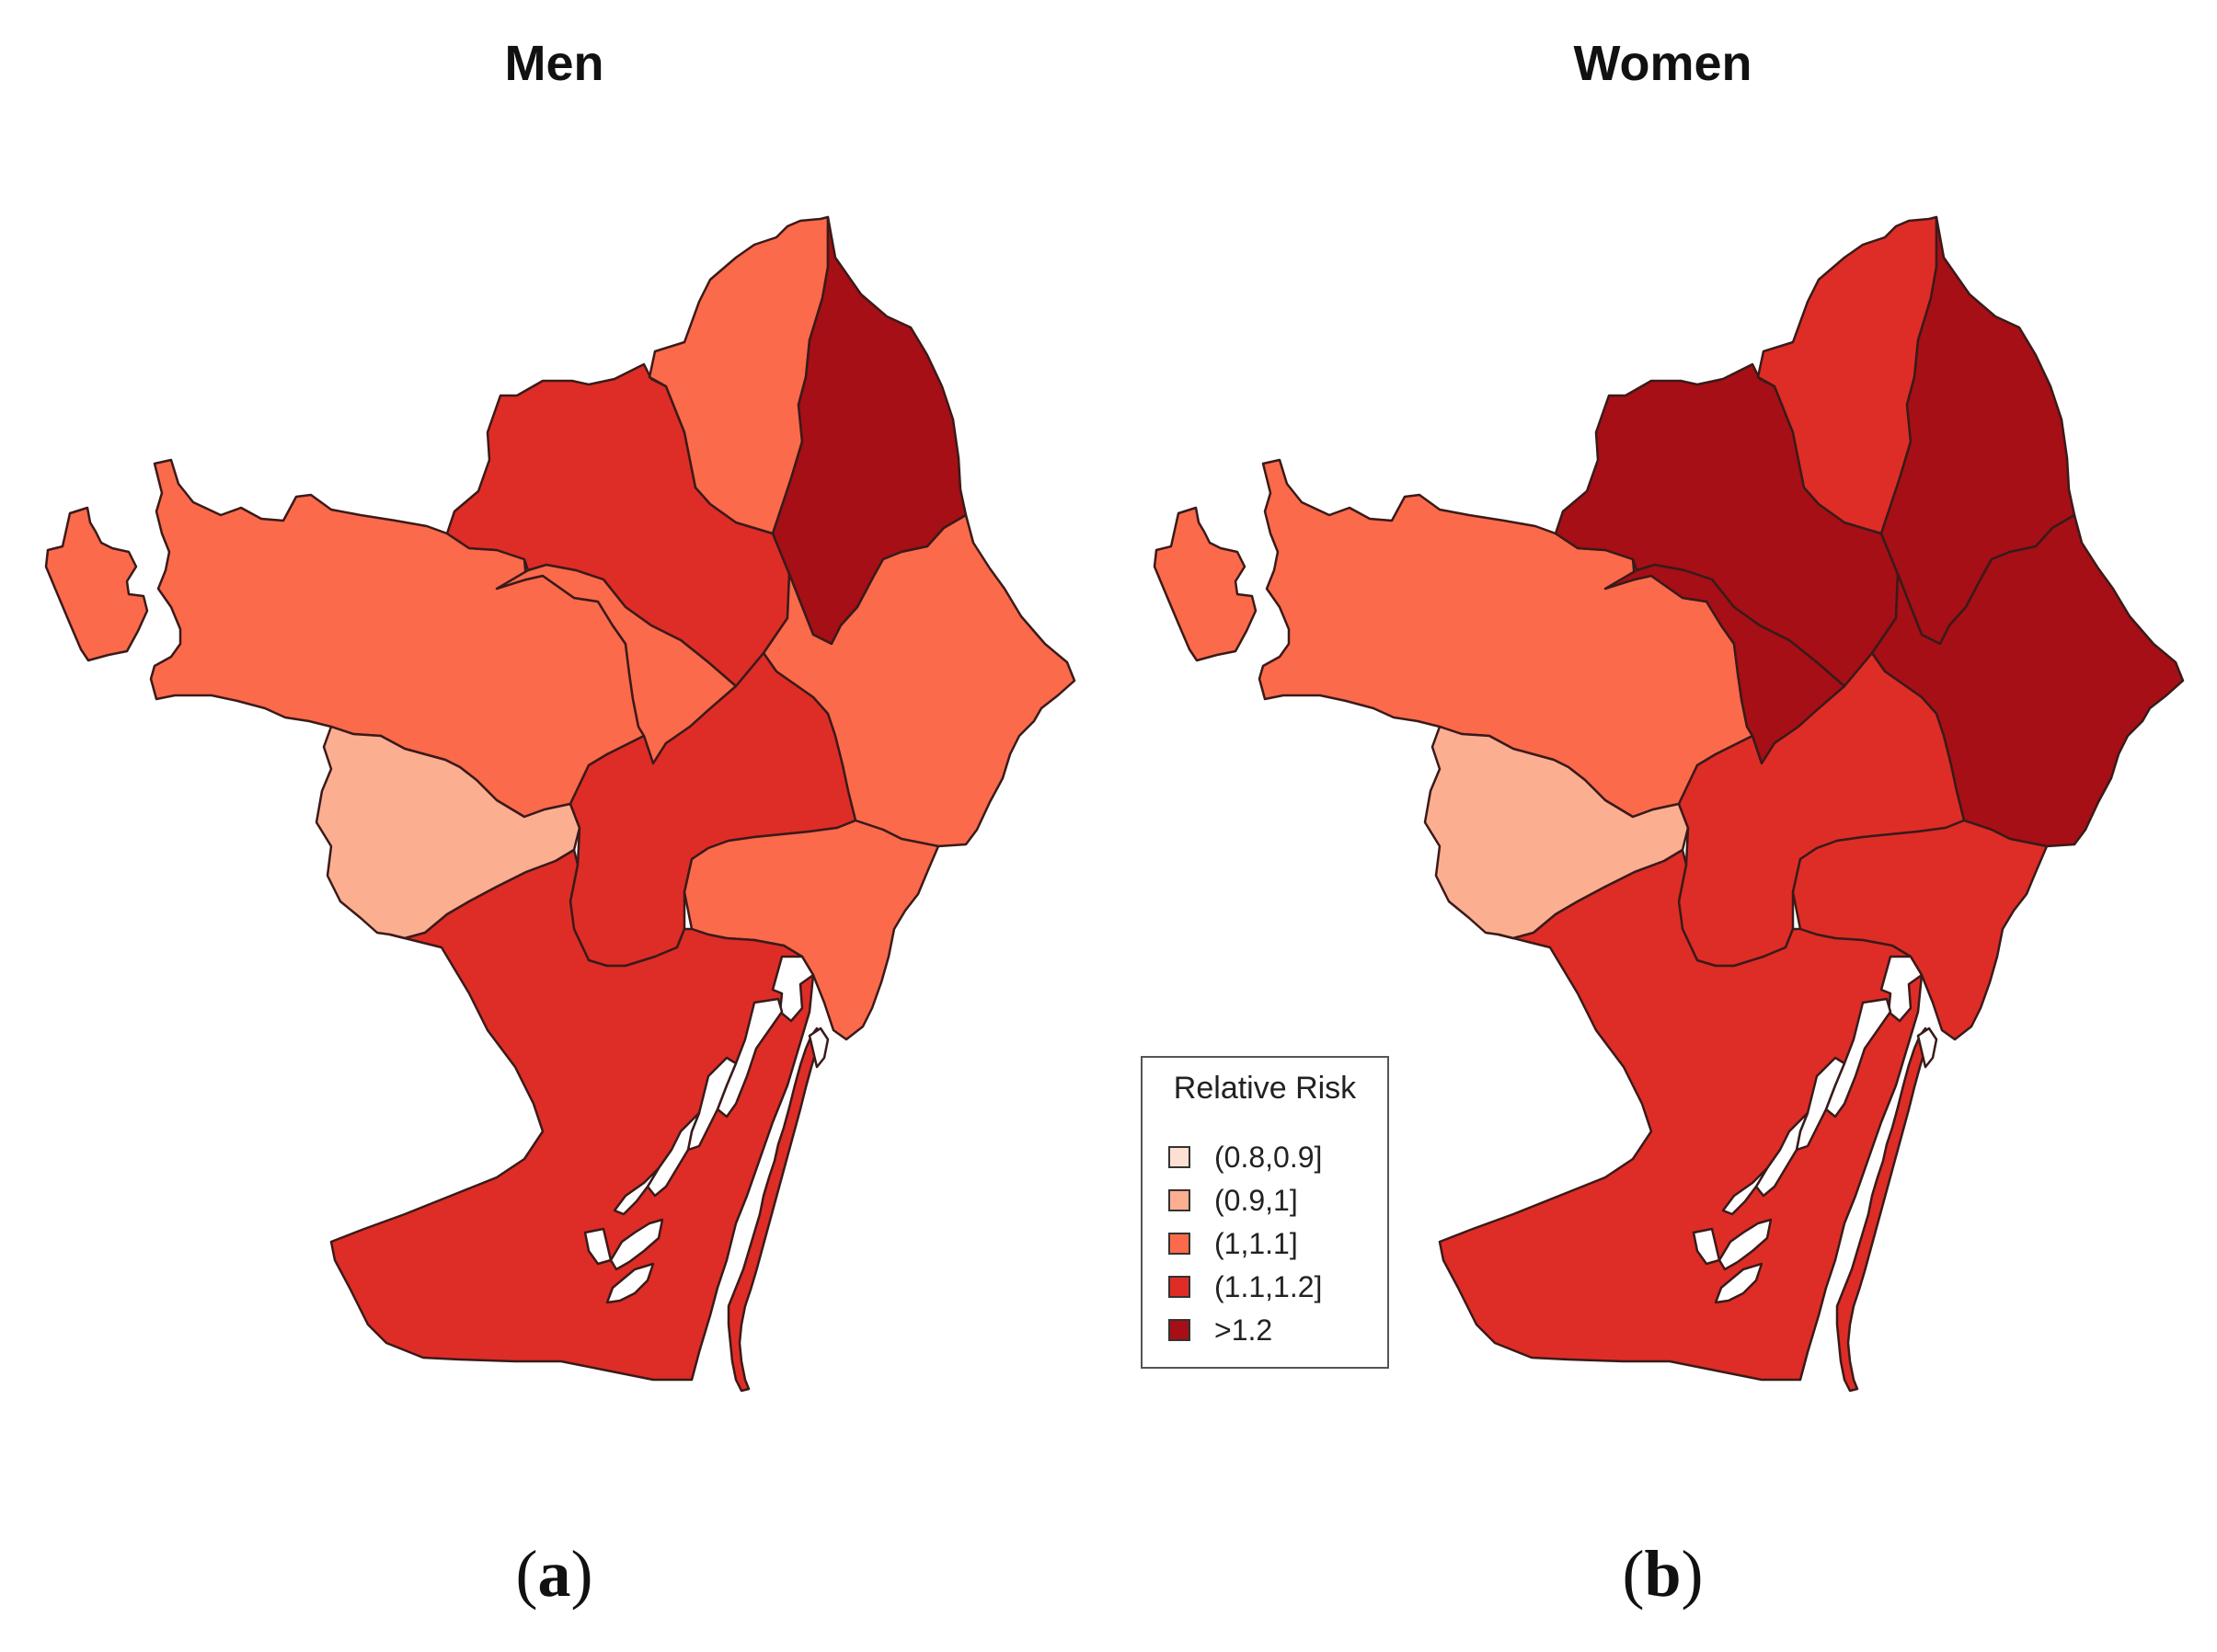 The width and height of the screenshot is (2217, 1652). I want to click on panel-caption: (a), so click(554, 1574).